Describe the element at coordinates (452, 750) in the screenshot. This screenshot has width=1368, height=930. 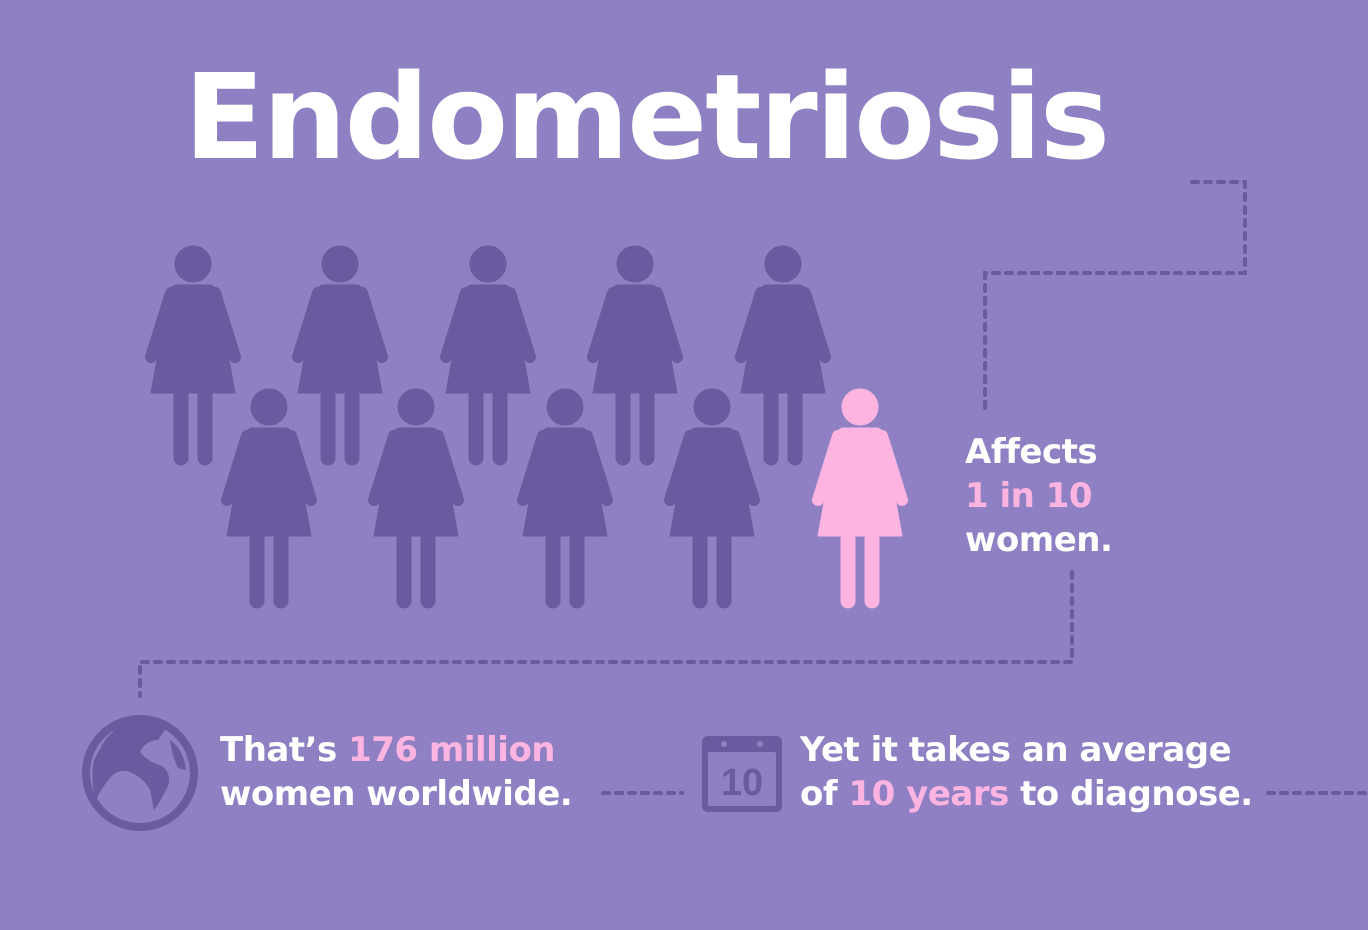
I see `worldwide-highlight: 176 million` at that location.